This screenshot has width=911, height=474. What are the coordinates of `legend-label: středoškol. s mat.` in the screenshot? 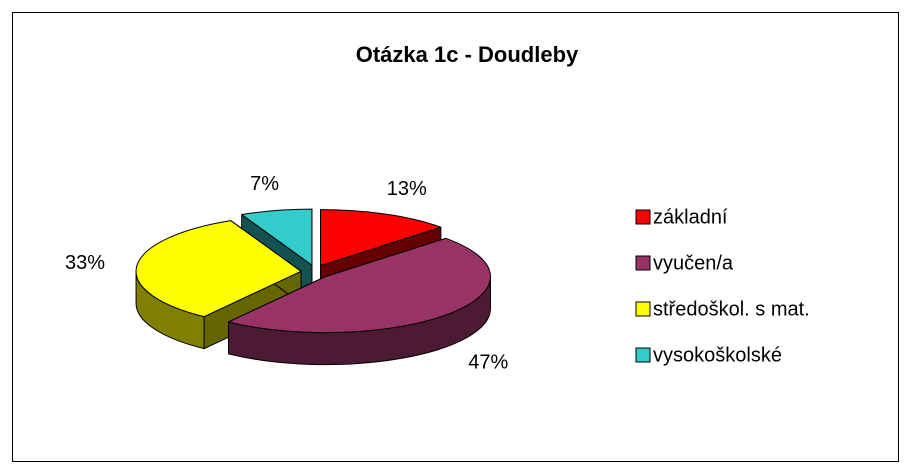 It's located at (731, 309).